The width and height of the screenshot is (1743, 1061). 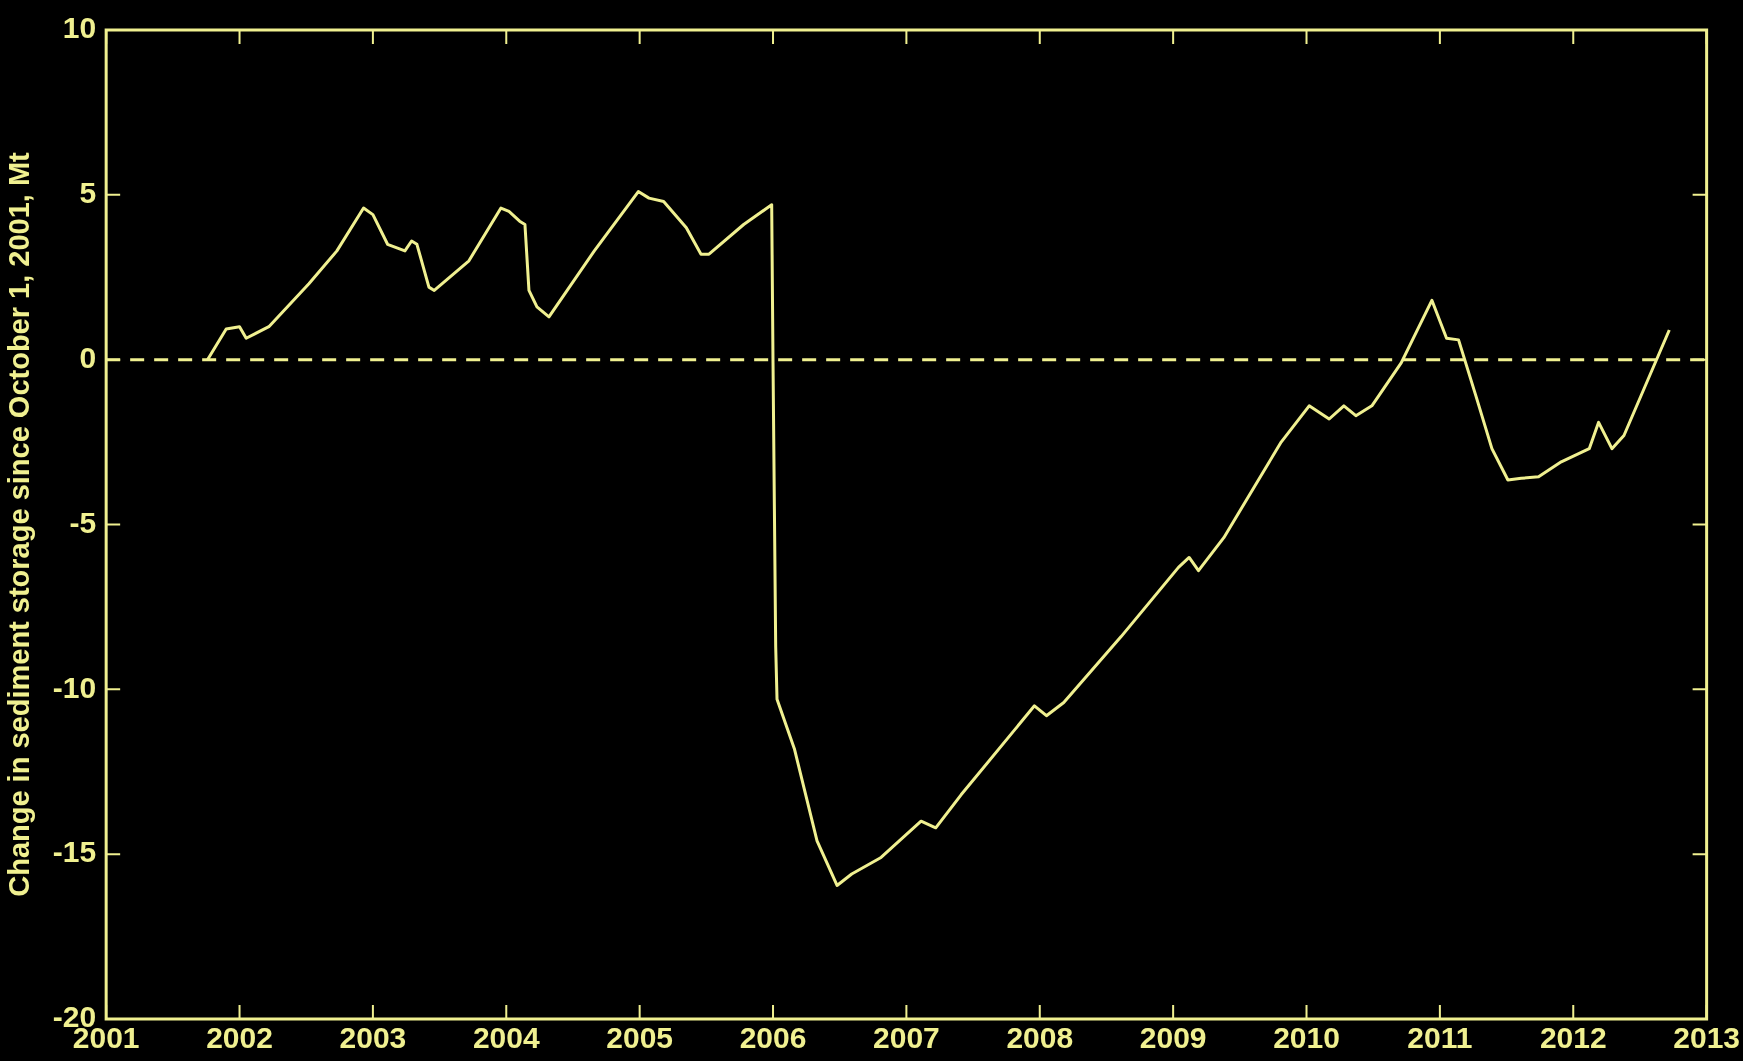 What do you see at coordinates (88, 357) in the screenshot?
I see `y-tick-label: 0` at bounding box center [88, 357].